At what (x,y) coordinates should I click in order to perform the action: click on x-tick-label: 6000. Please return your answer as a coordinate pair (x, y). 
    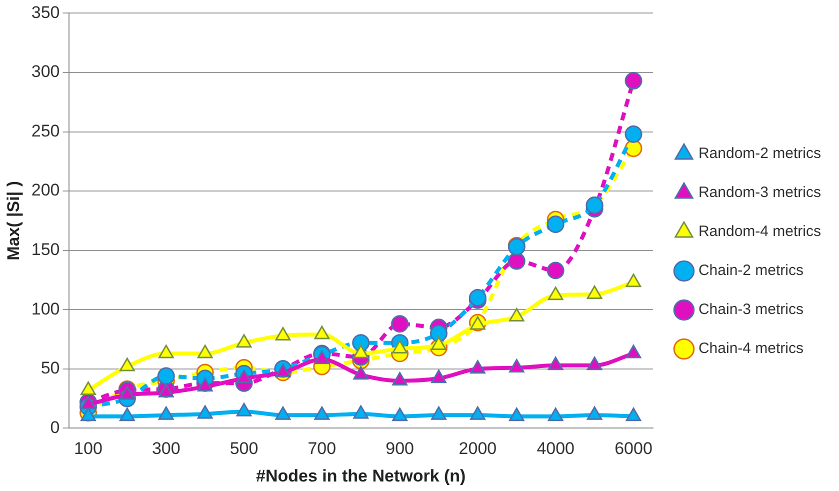
    Looking at the image, I should click on (633, 448).